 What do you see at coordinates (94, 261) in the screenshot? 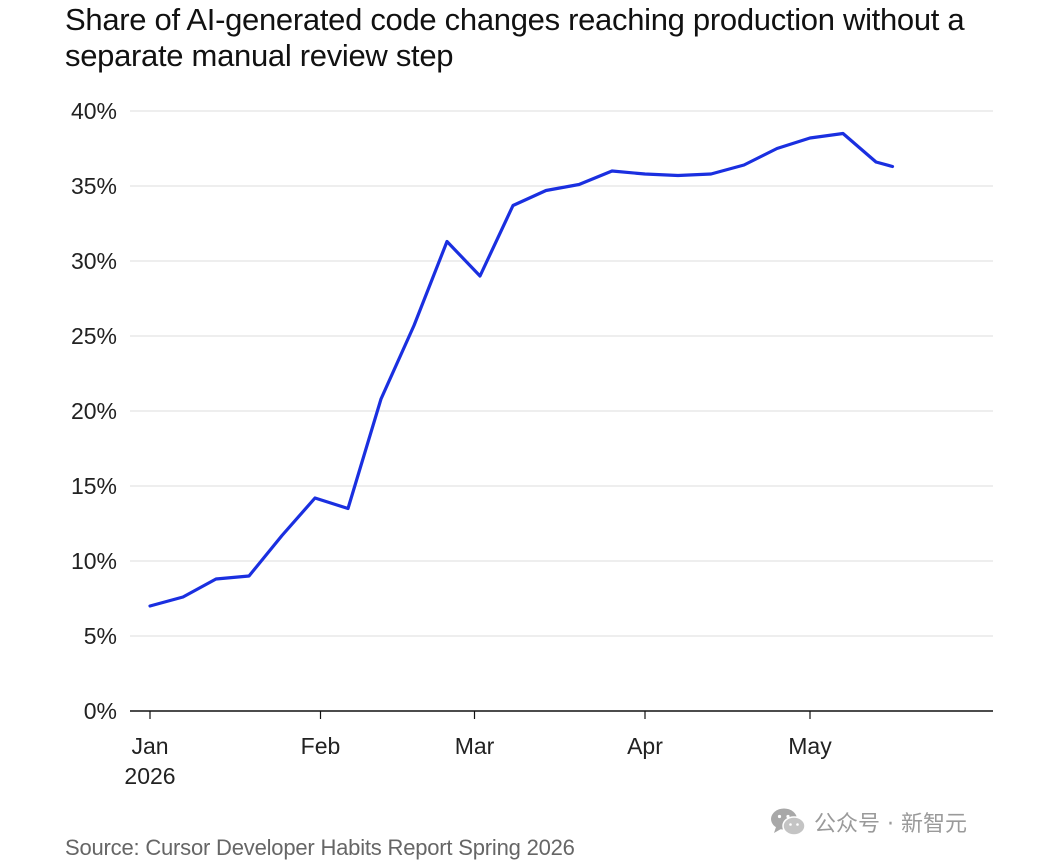
I see `y-tick-label: 30%` at bounding box center [94, 261].